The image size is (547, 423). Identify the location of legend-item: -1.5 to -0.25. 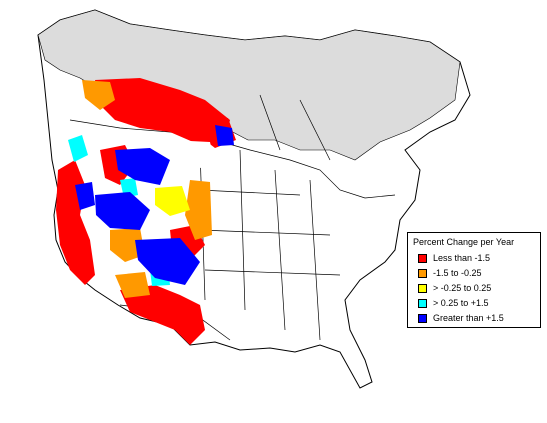
(450, 273).